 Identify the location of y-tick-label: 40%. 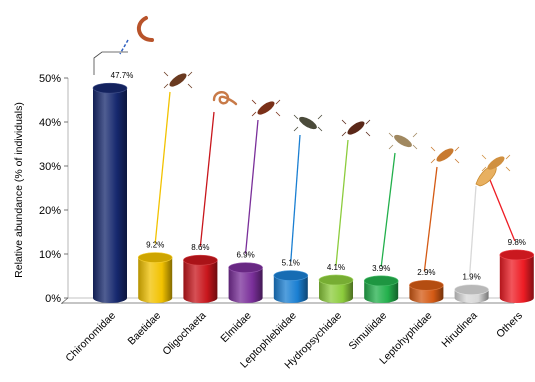
(50, 123).